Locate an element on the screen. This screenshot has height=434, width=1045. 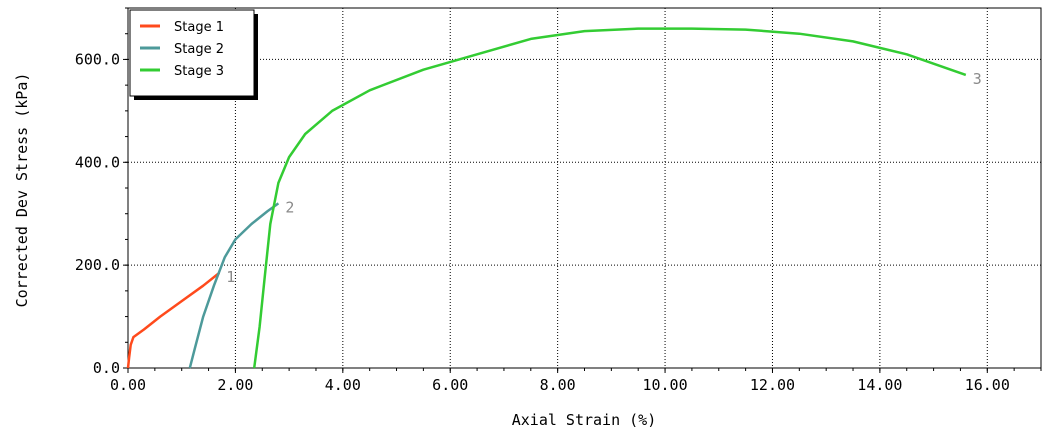
y-axis-ticks: 0.0 200.0 400.0 600.0 is located at coordinates (101, 192).